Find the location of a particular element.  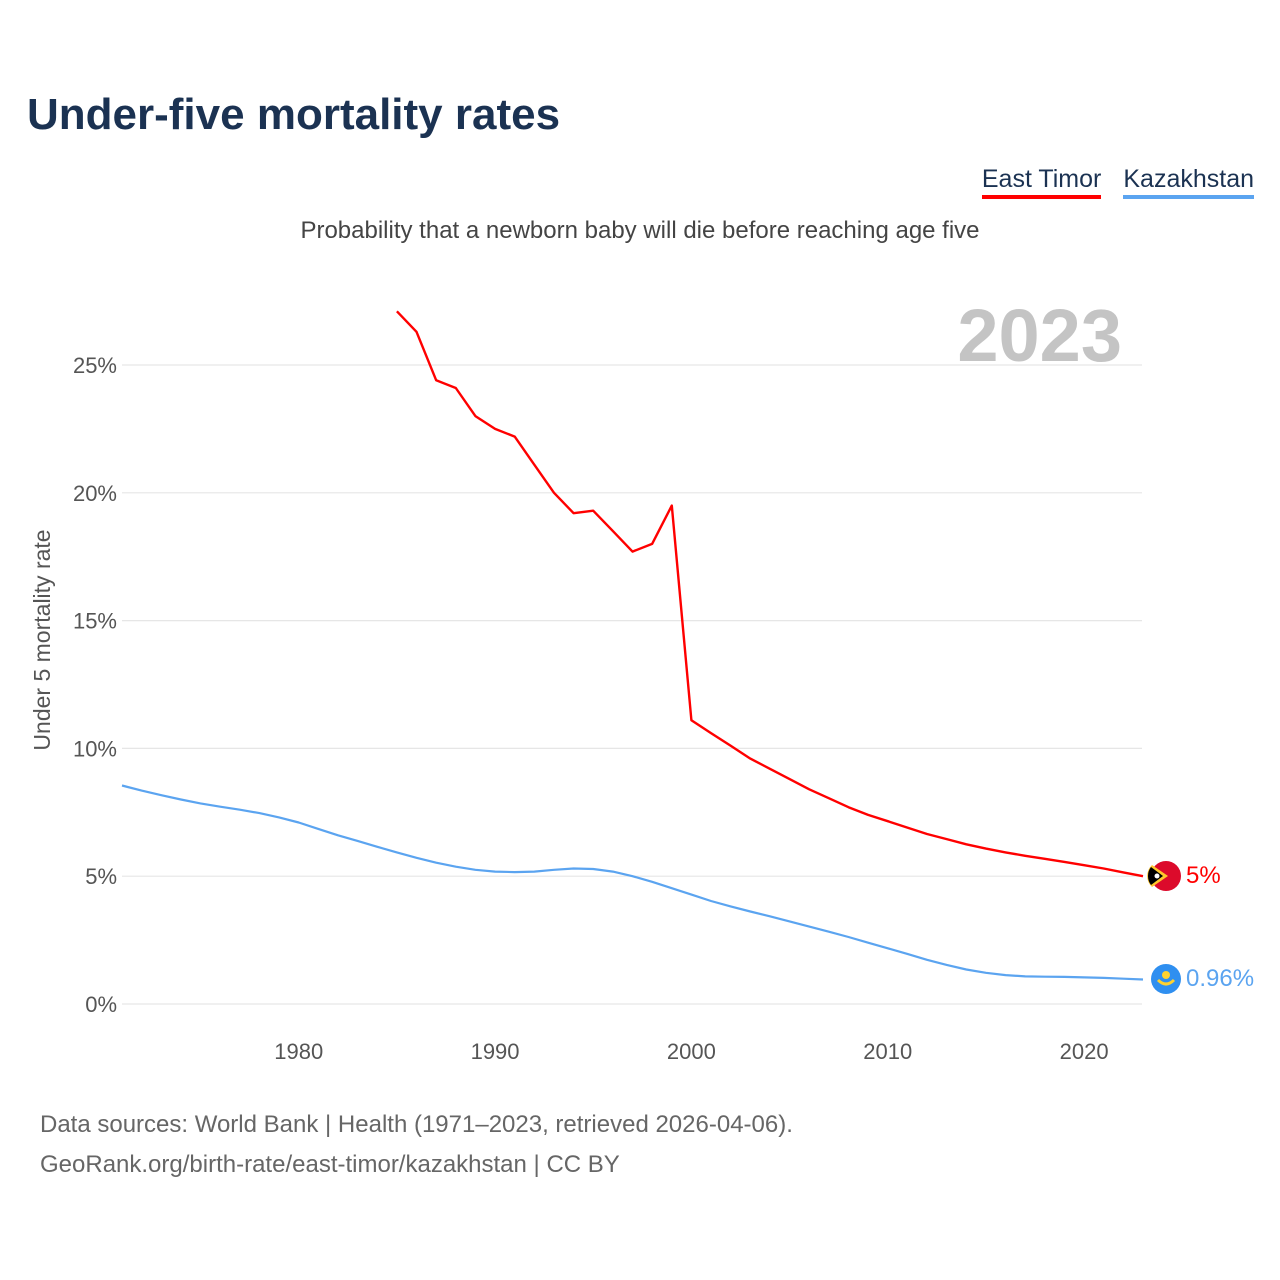

y-tick-label: 0% is located at coordinates (101, 1004).